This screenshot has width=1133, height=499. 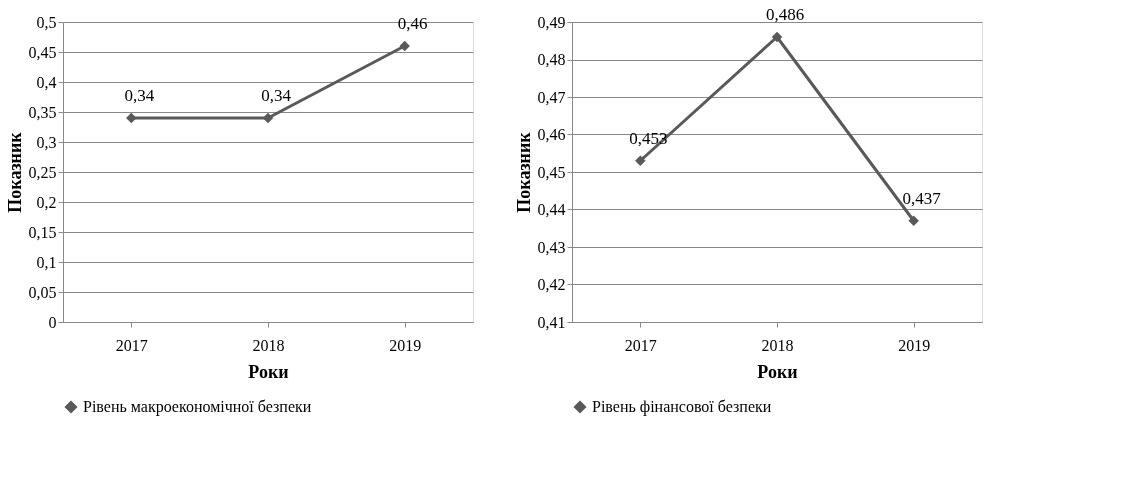 I want to click on y-tick-label: 0,46, so click(x=551, y=134).